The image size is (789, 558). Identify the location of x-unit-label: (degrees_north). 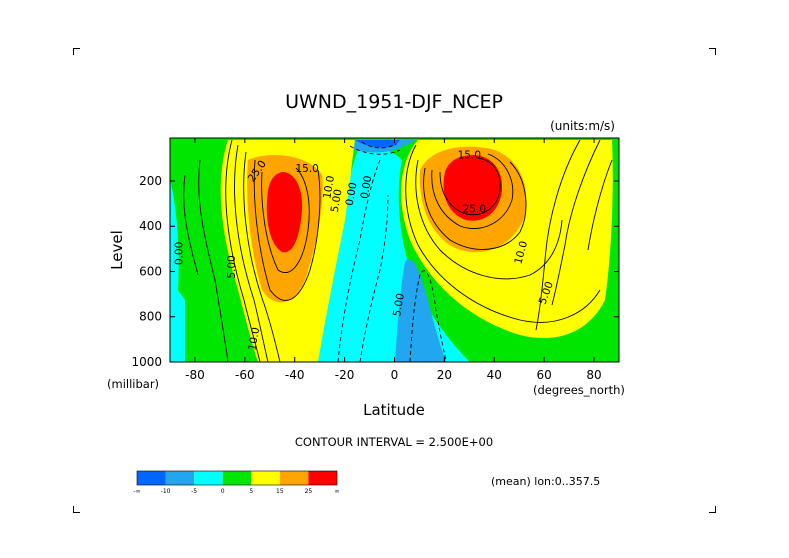
(579, 390).